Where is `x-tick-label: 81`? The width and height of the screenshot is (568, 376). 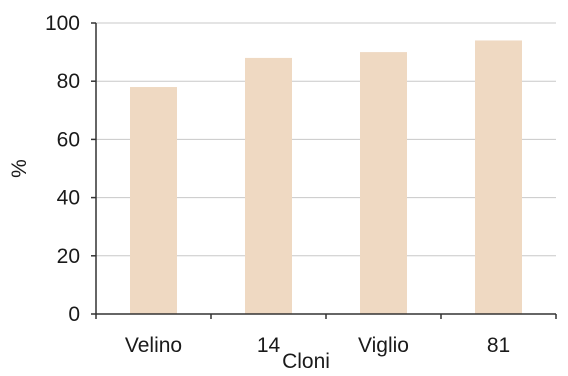 x-tick-label: 81 is located at coordinates (498, 345).